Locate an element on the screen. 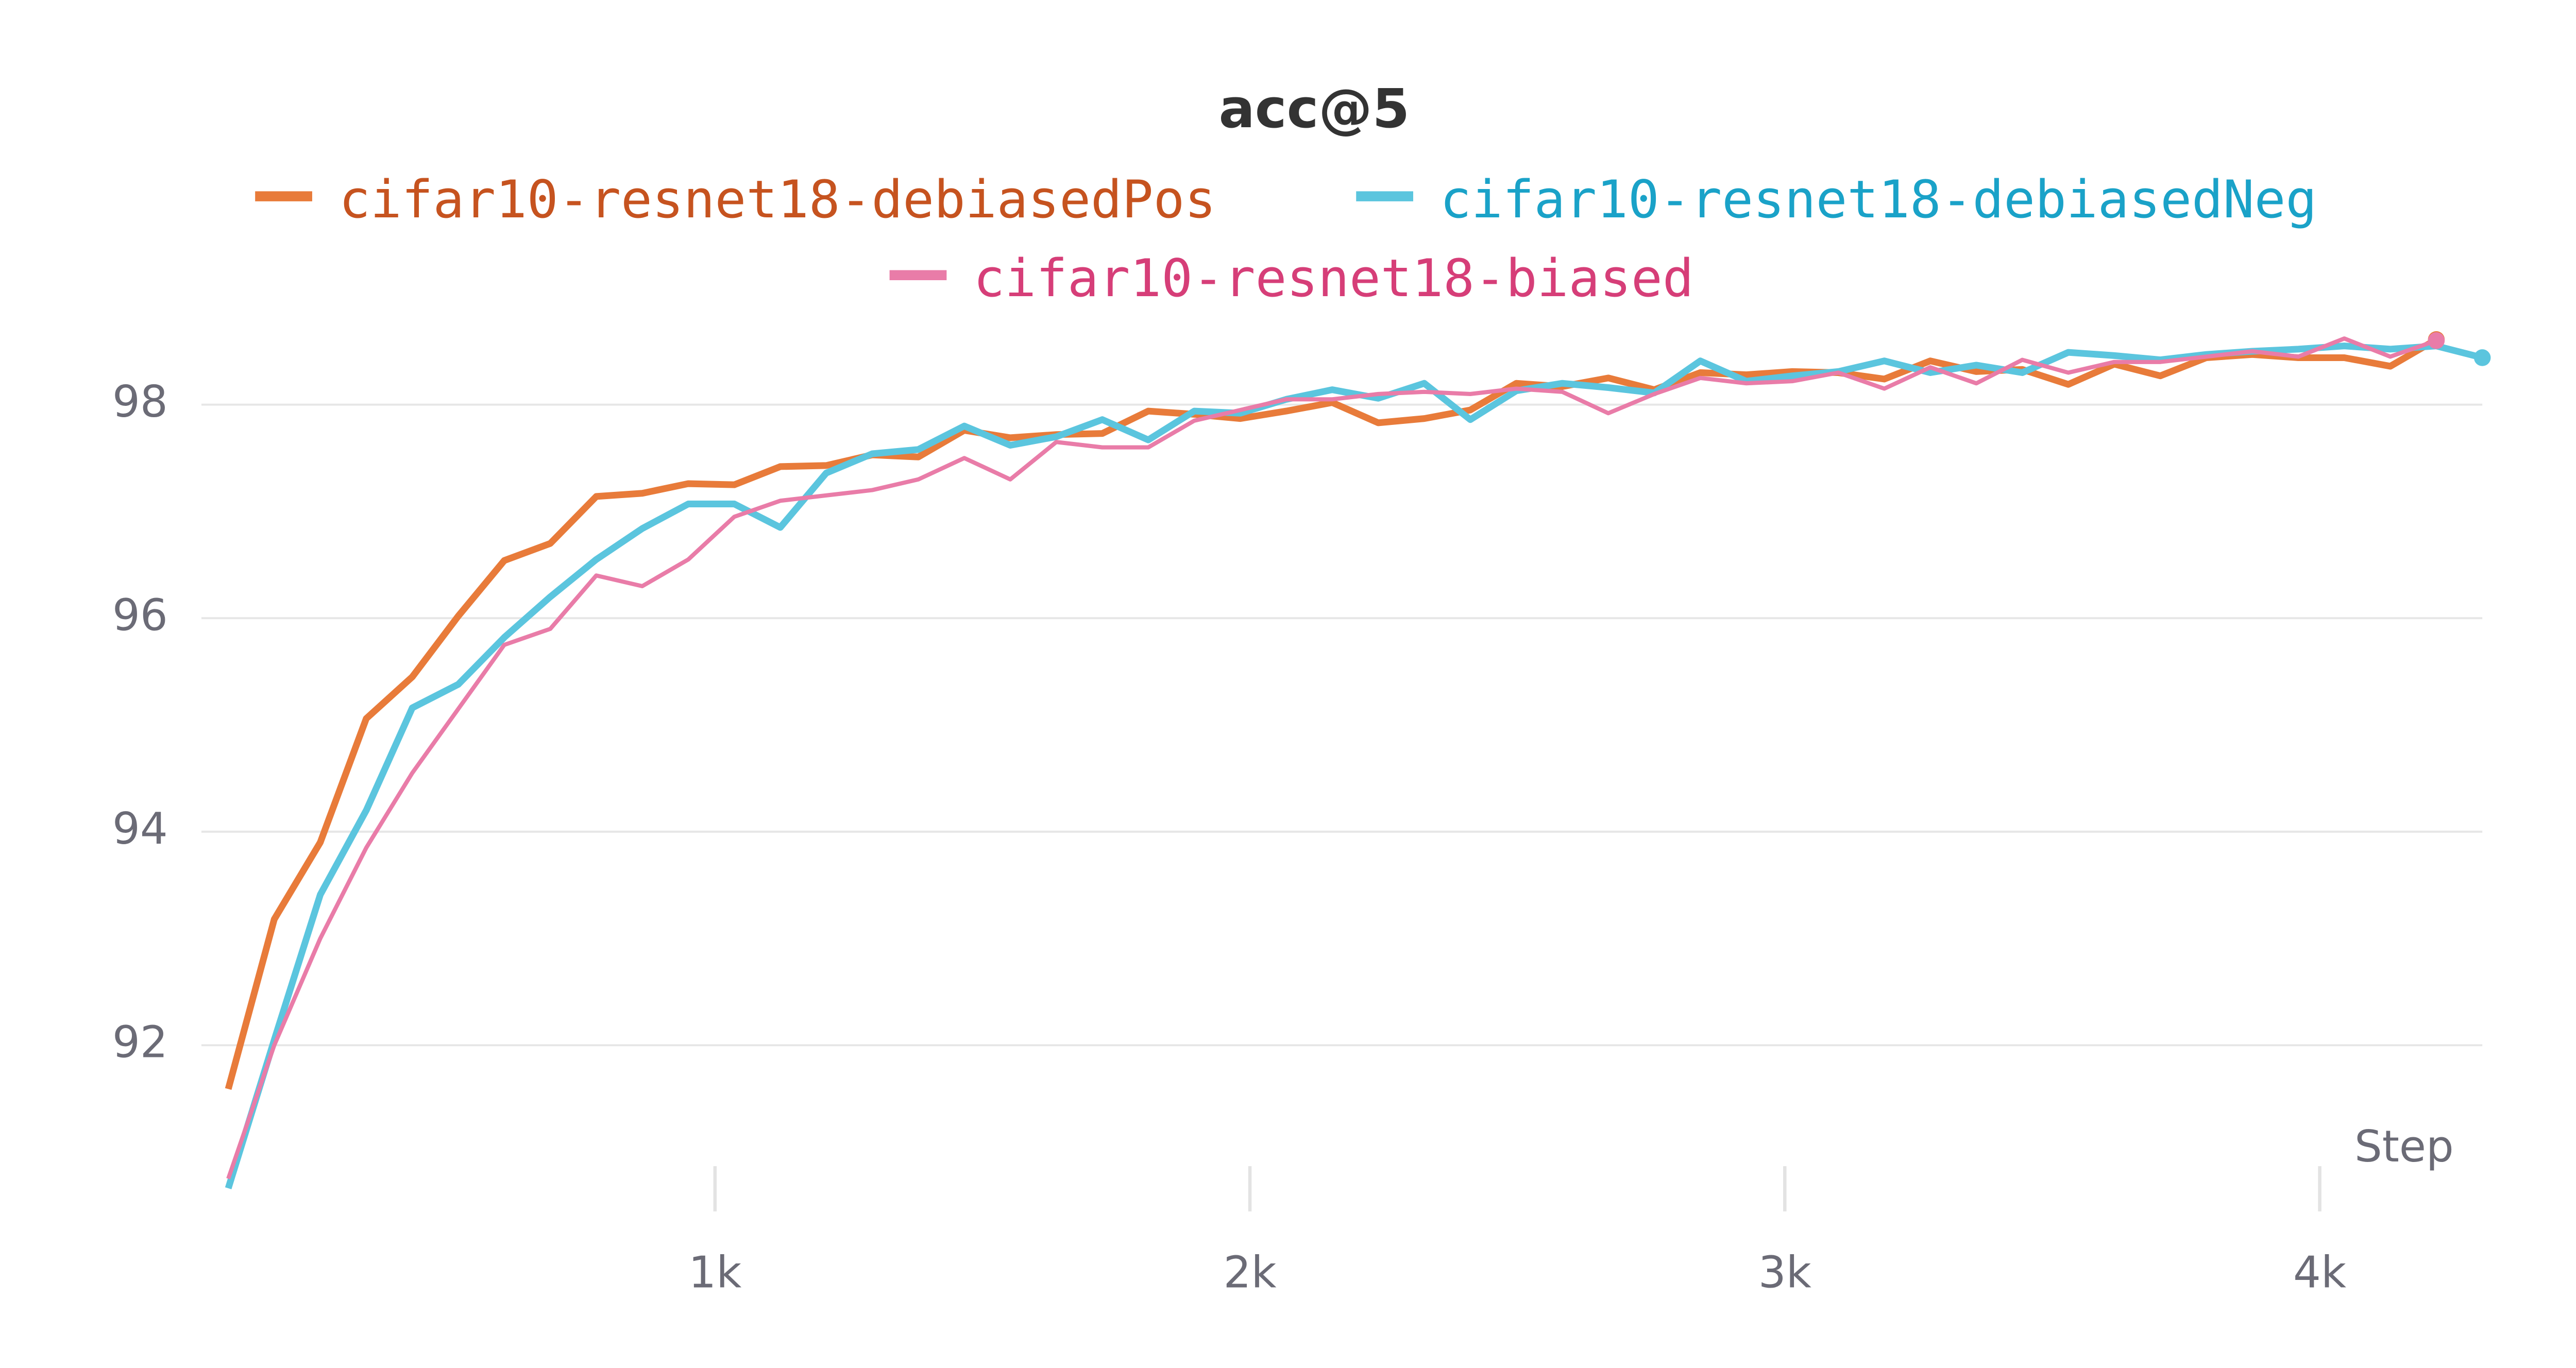 This screenshot has width=2576, height=1368. x-tick-label: 4k is located at coordinates (2319, 1271).